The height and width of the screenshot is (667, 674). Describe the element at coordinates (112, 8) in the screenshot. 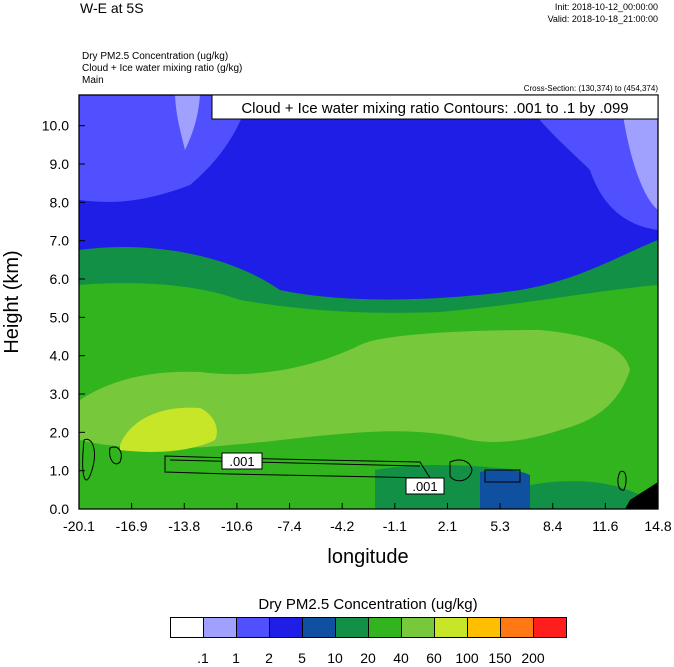

I see `chart-title: W-E at 5S` at that location.